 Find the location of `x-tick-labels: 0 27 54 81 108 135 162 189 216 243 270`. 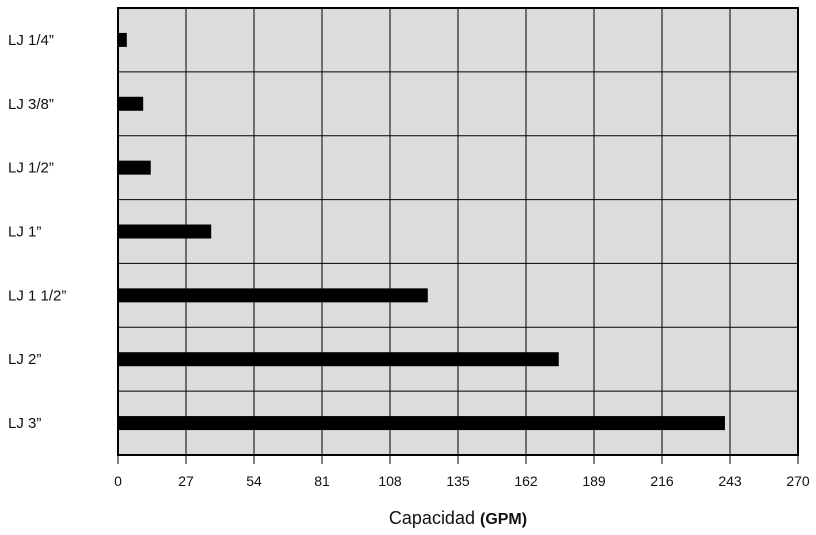

x-tick-labels: 0 27 54 81 108 135 162 189 216 243 270 is located at coordinates (462, 481).